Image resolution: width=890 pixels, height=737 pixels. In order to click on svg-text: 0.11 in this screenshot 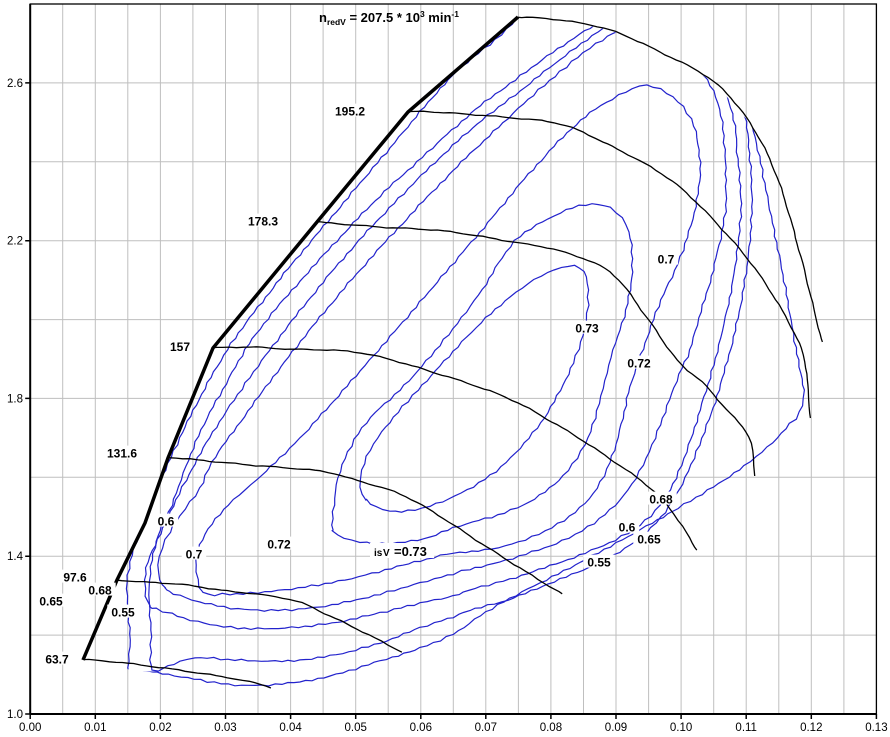, I will do `click(746, 728)`.